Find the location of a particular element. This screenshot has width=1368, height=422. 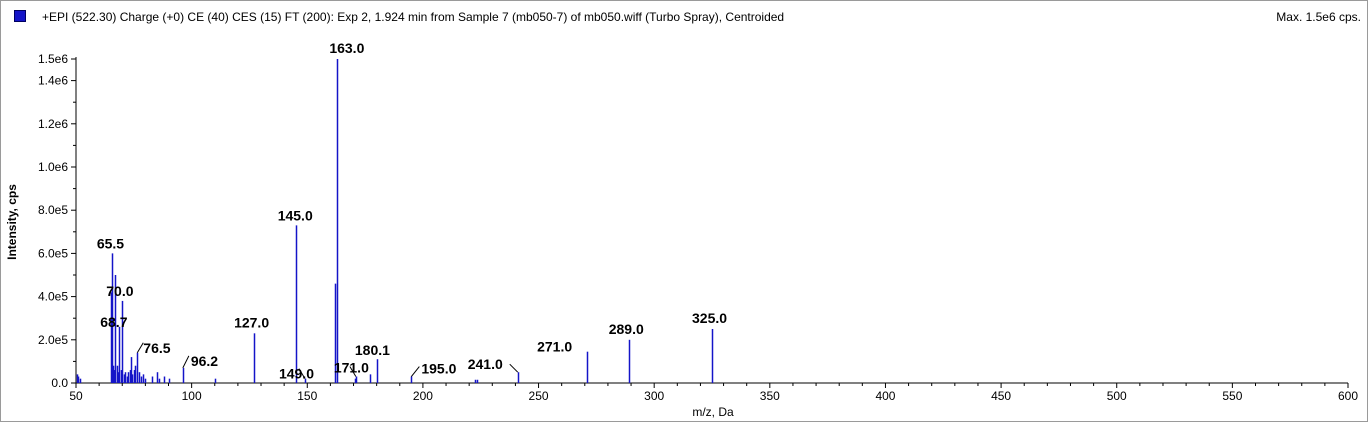

peak-label: 241.0 is located at coordinates (485, 364).